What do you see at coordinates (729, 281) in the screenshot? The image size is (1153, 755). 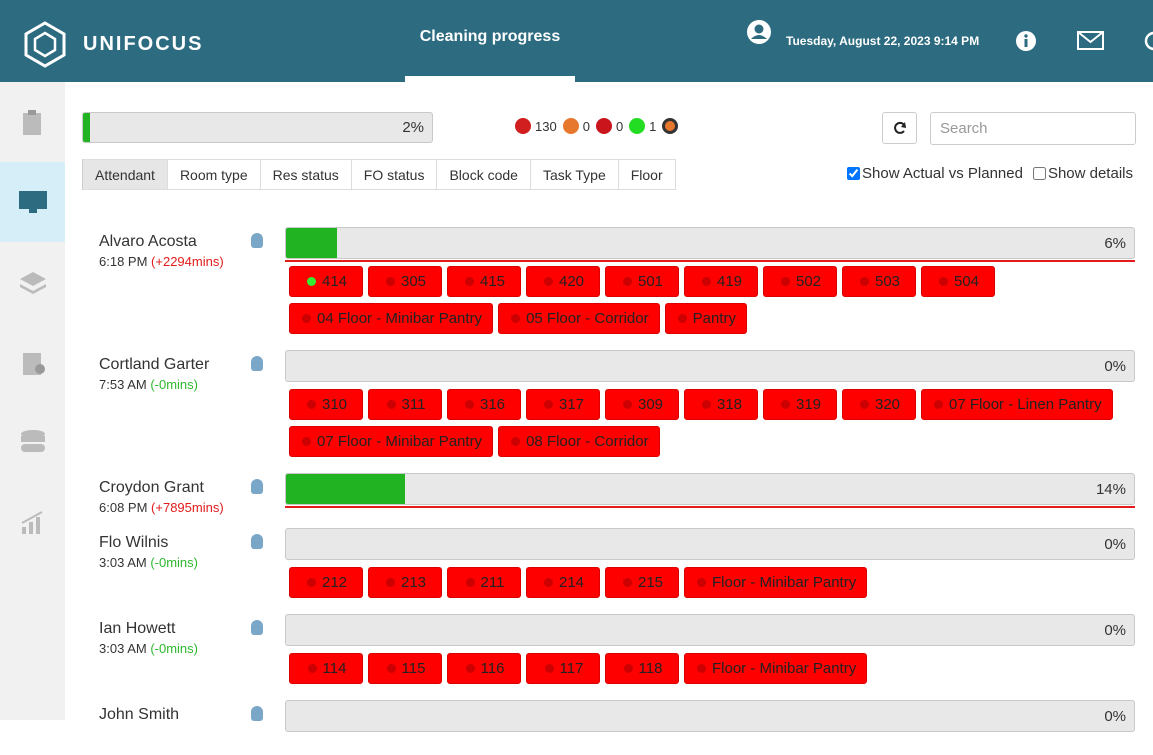 I see `task-label: 419` at bounding box center [729, 281].